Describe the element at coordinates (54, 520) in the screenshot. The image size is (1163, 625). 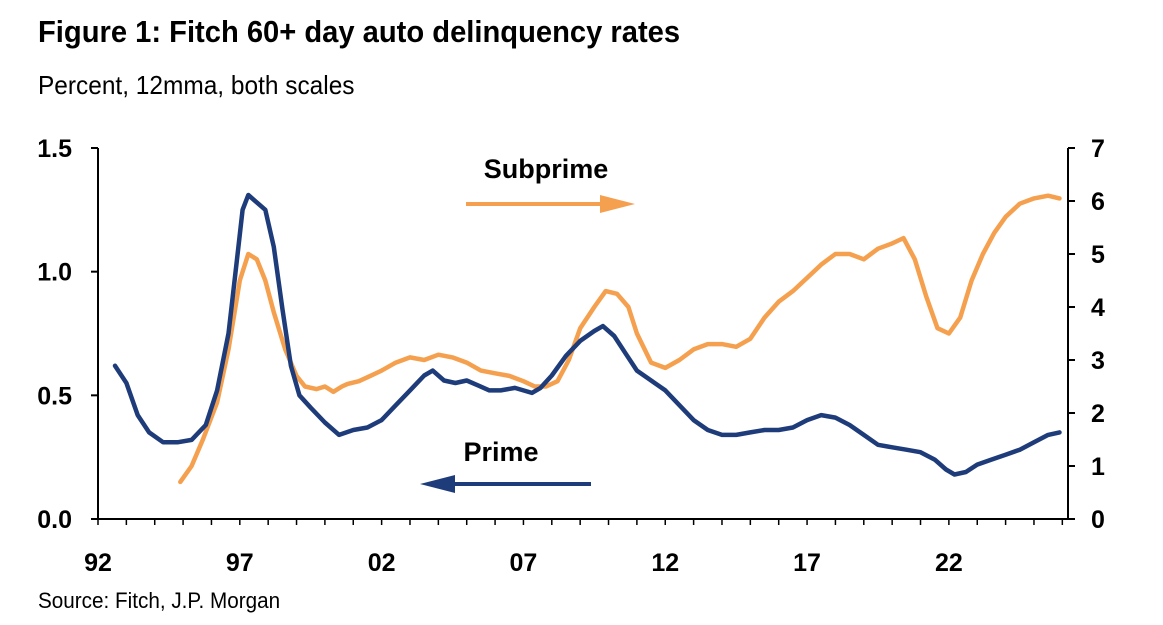
I see `y-left-tick-label: 0.0` at that location.